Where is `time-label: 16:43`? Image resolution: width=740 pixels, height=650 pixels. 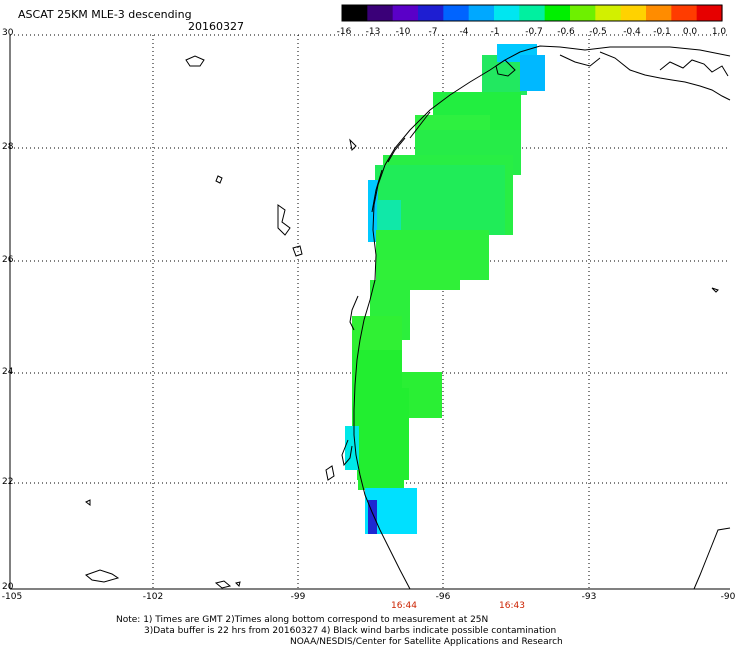
time-label: 16:43 is located at coordinates (512, 606).